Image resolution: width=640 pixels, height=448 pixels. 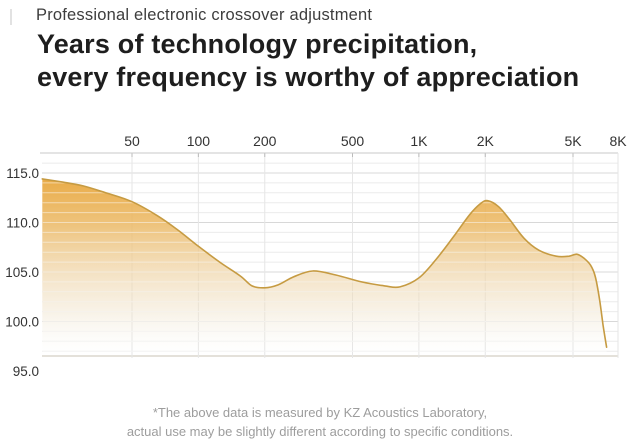 I want to click on x-tick-label: 8K, so click(x=618, y=141).